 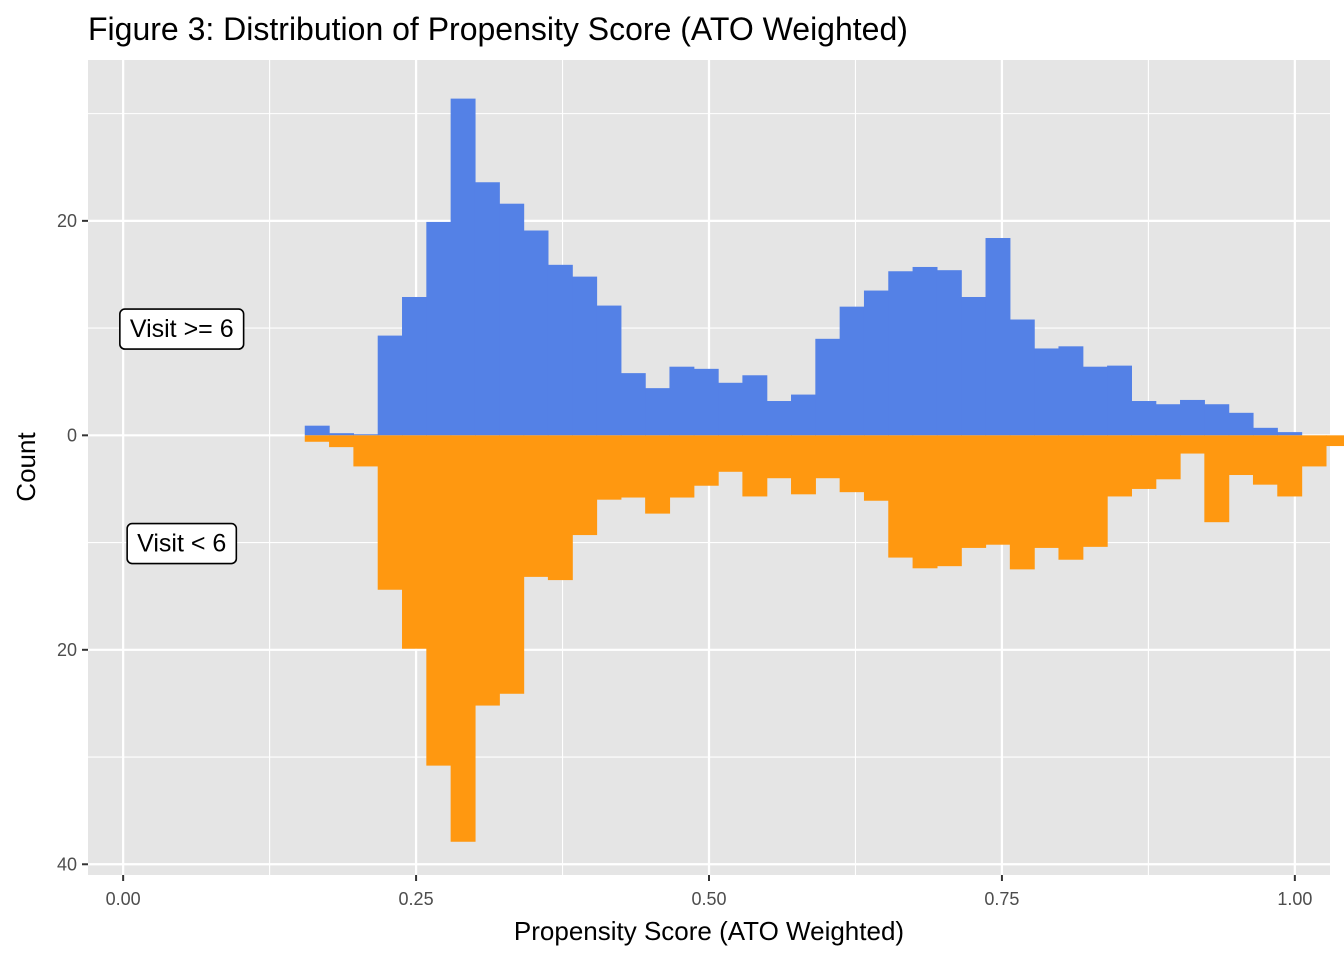 I want to click on annotation-text: Visit < 6, so click(x=181, y=544).